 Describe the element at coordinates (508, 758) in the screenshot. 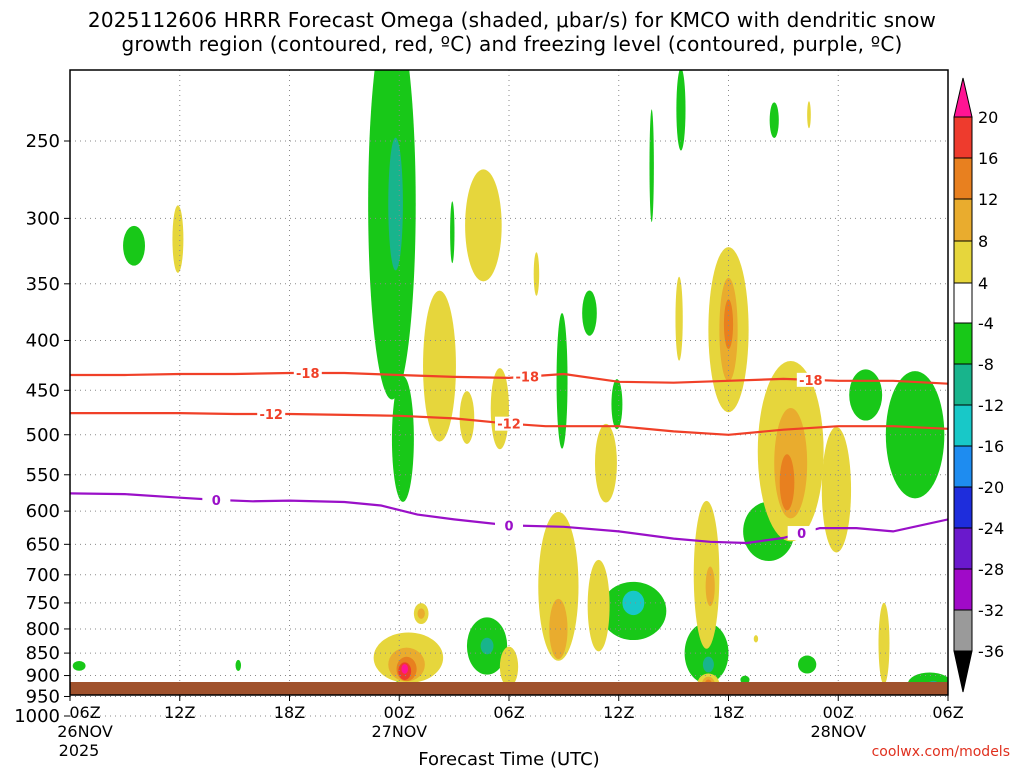

I see `x-axis-label: Forecast Time (UTC)` at that location.